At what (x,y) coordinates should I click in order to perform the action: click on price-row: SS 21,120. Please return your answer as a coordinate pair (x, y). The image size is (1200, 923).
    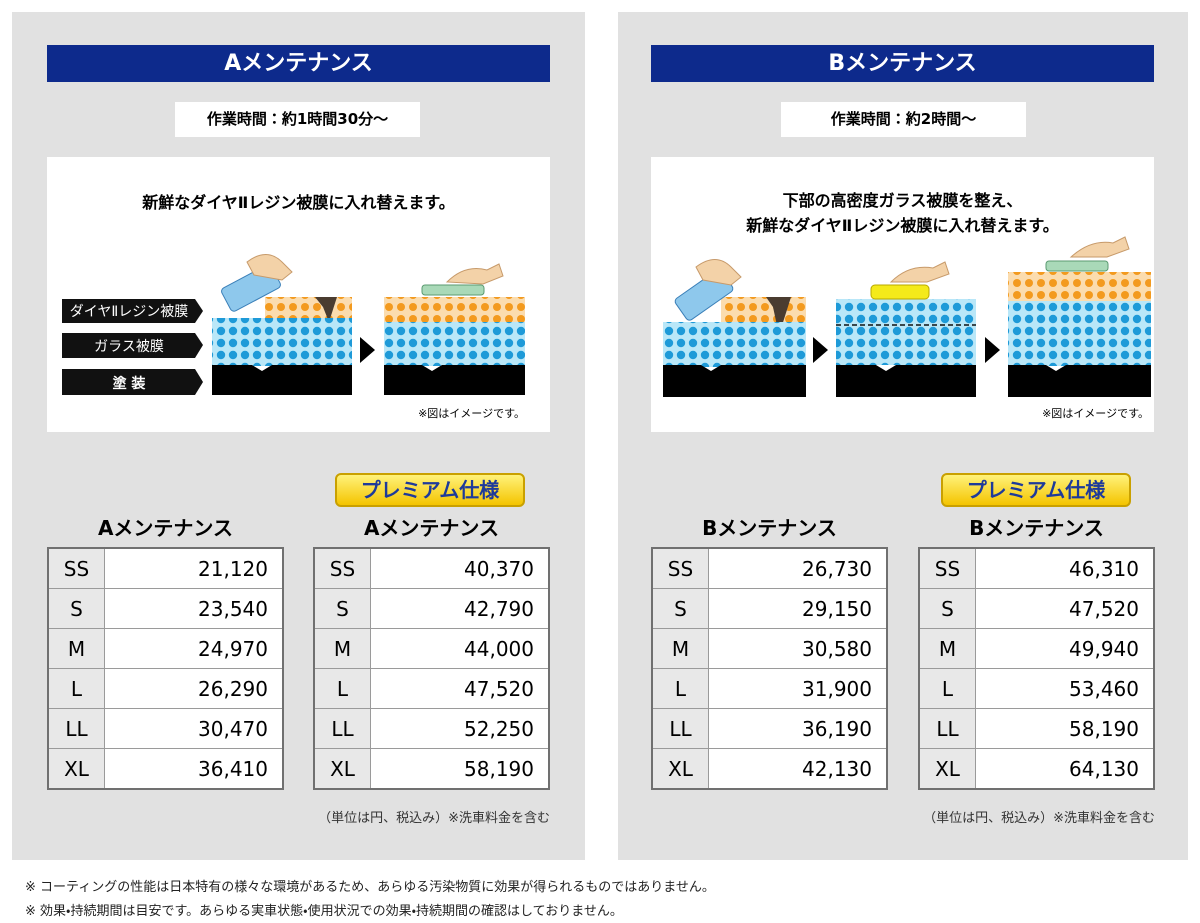
    Looking at the image, I should click on (165, 568).